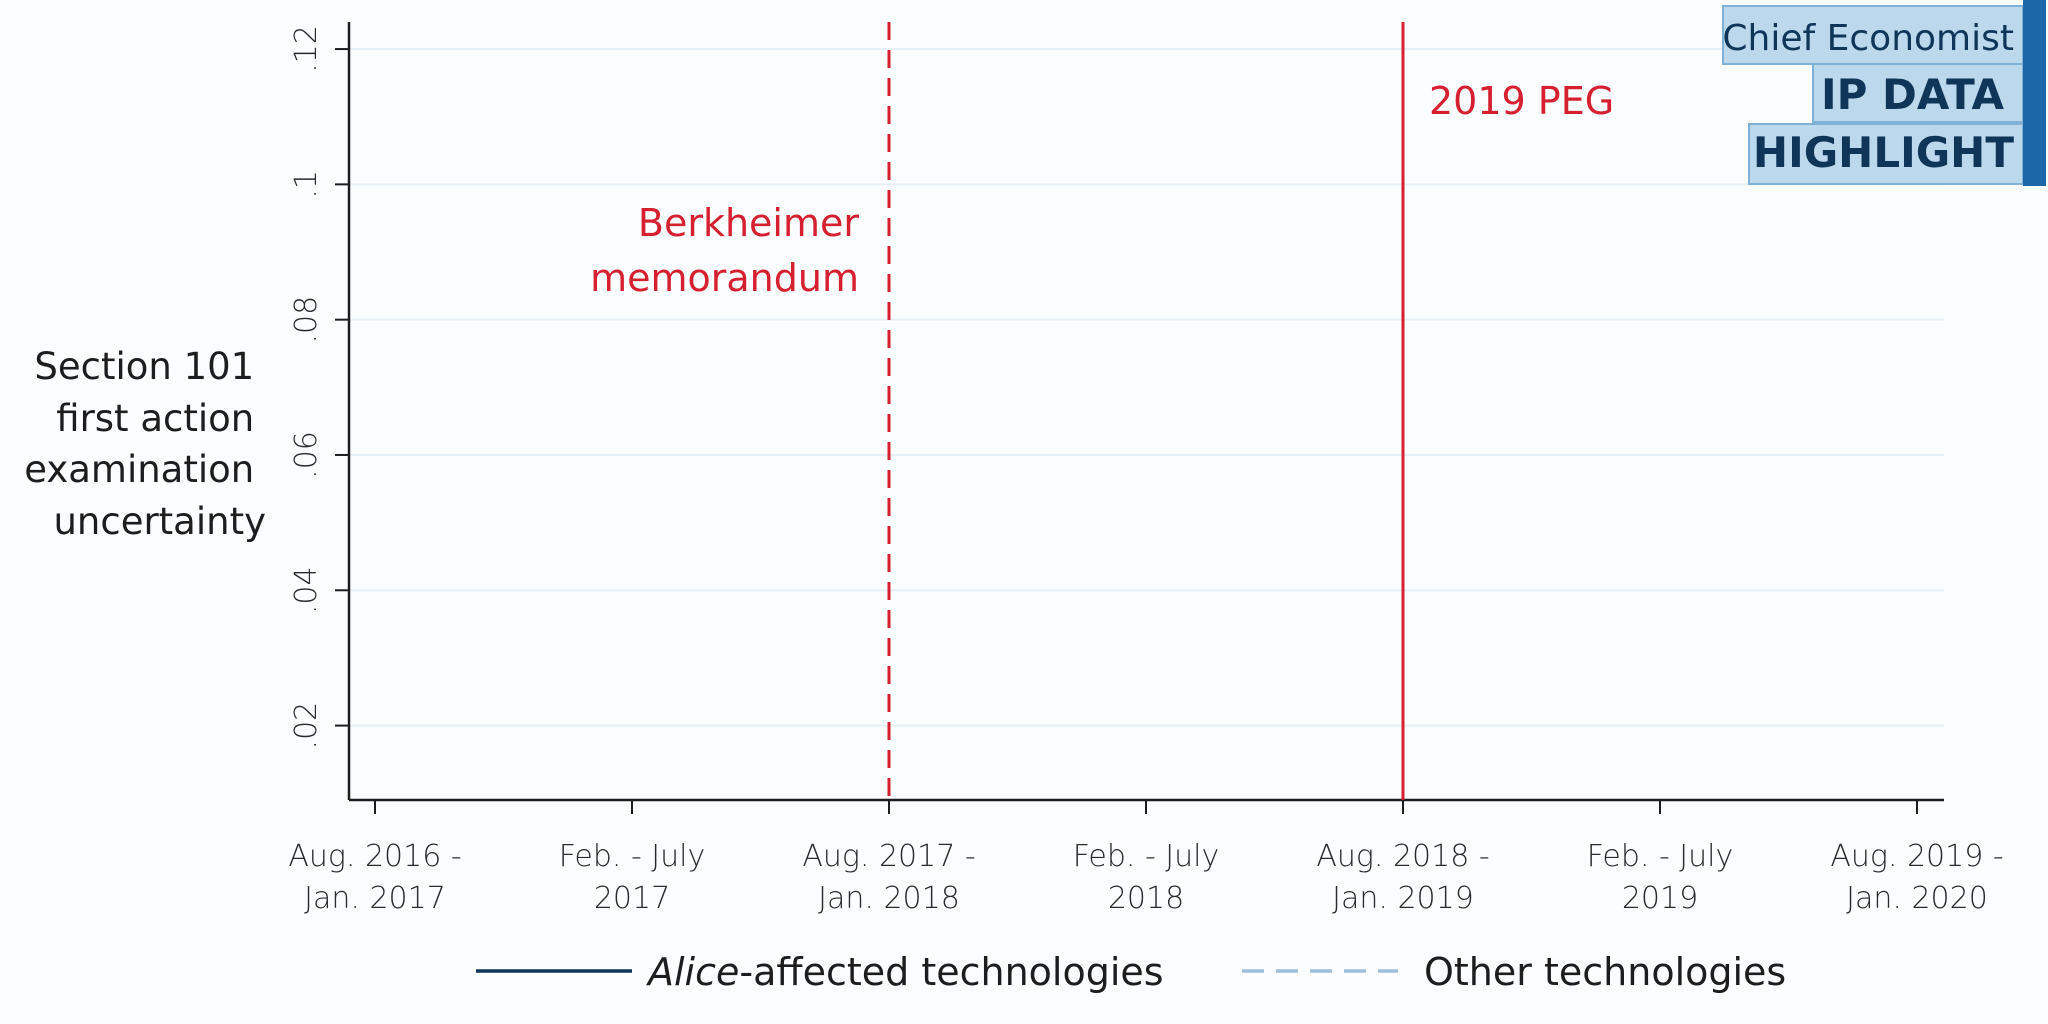 The width and height of the screenshot is (2048, 1024). I want to click on x-tick-label: Feb. - July 2018, so click(1146, 877).